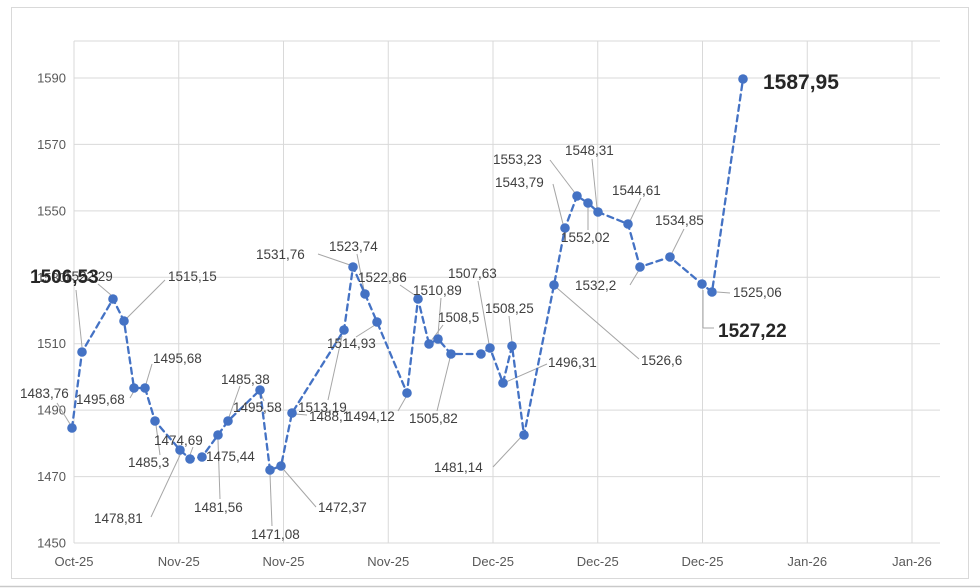  Describe the element at coordinates (51, 210) in the screenshot. I see `y-axis-tick-label: 1550` at that location.